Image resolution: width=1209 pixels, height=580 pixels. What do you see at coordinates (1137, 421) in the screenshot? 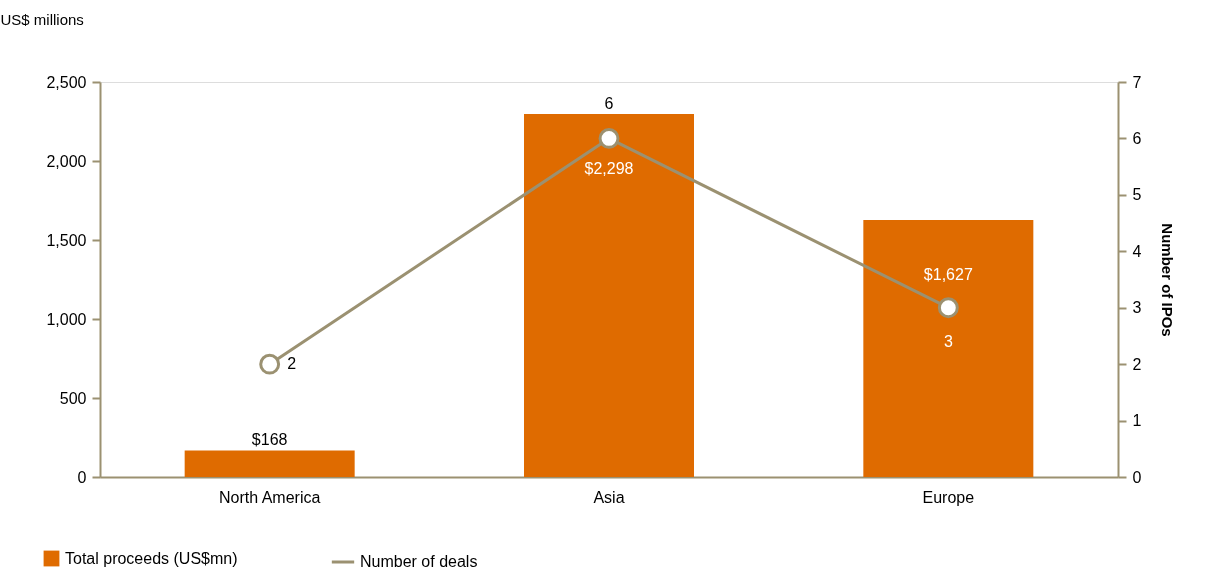
I see `y2-tick-label: 1` at bounding box center [1137, 421].